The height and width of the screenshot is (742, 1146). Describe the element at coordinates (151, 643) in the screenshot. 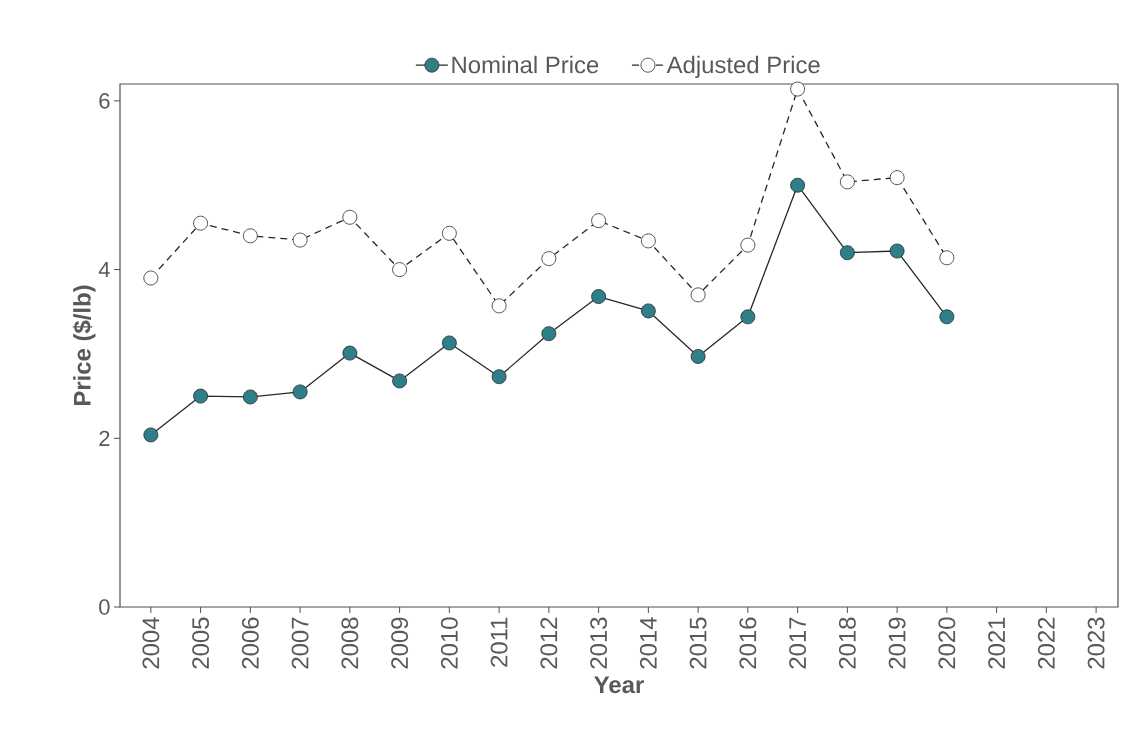

I see `x-tick-label: 2004` at that location.